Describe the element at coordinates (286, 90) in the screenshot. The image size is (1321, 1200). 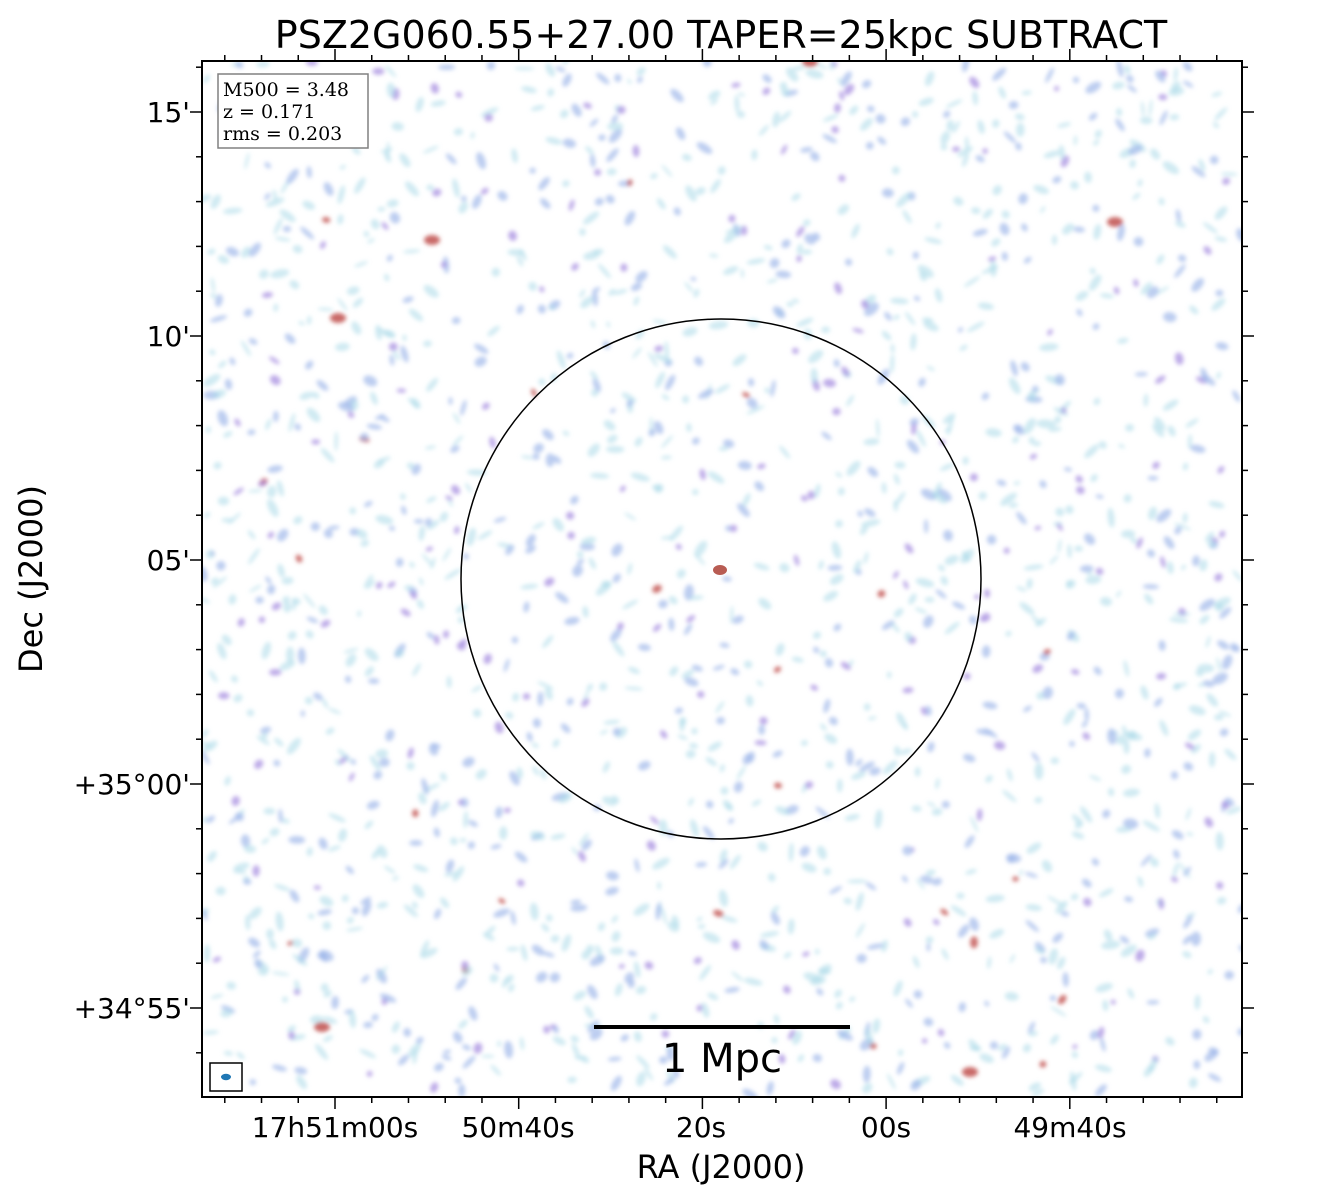
I see `info-m500: M500 = 3.48` at that location.